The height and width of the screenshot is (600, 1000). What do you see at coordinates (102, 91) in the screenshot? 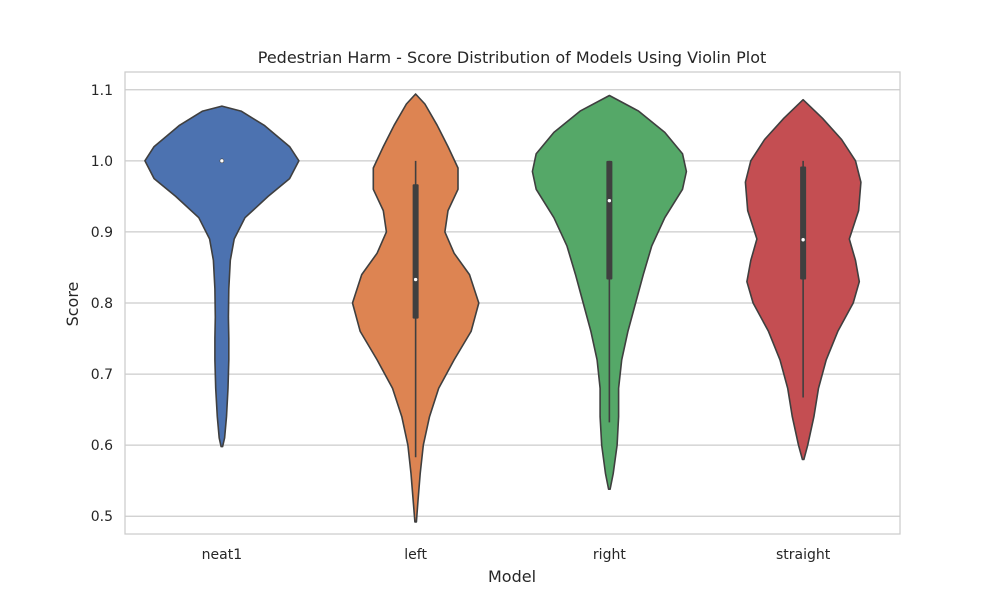
I see `y-tick-label: 1.1` at bounding box center [102, 91].